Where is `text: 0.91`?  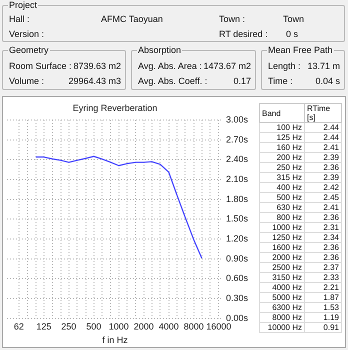 text: 0.91 is located at coordinates (323, 327).